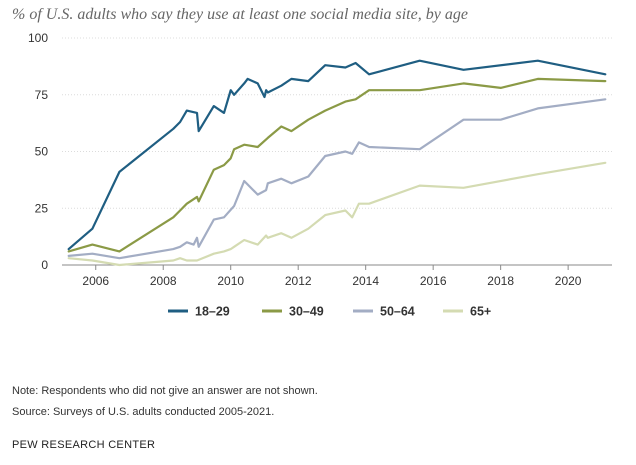 The width and height of the screenshot is (636, 465). Describe the element at coordinates (480, 312) in the screenshot. I see `legend-label-65+: 65+` at that location.